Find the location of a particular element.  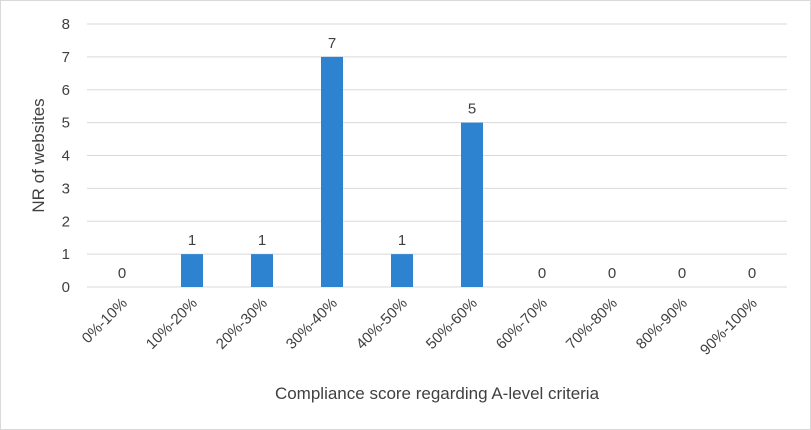

y-tick-label: 7 is located at coordinates (66, 57).